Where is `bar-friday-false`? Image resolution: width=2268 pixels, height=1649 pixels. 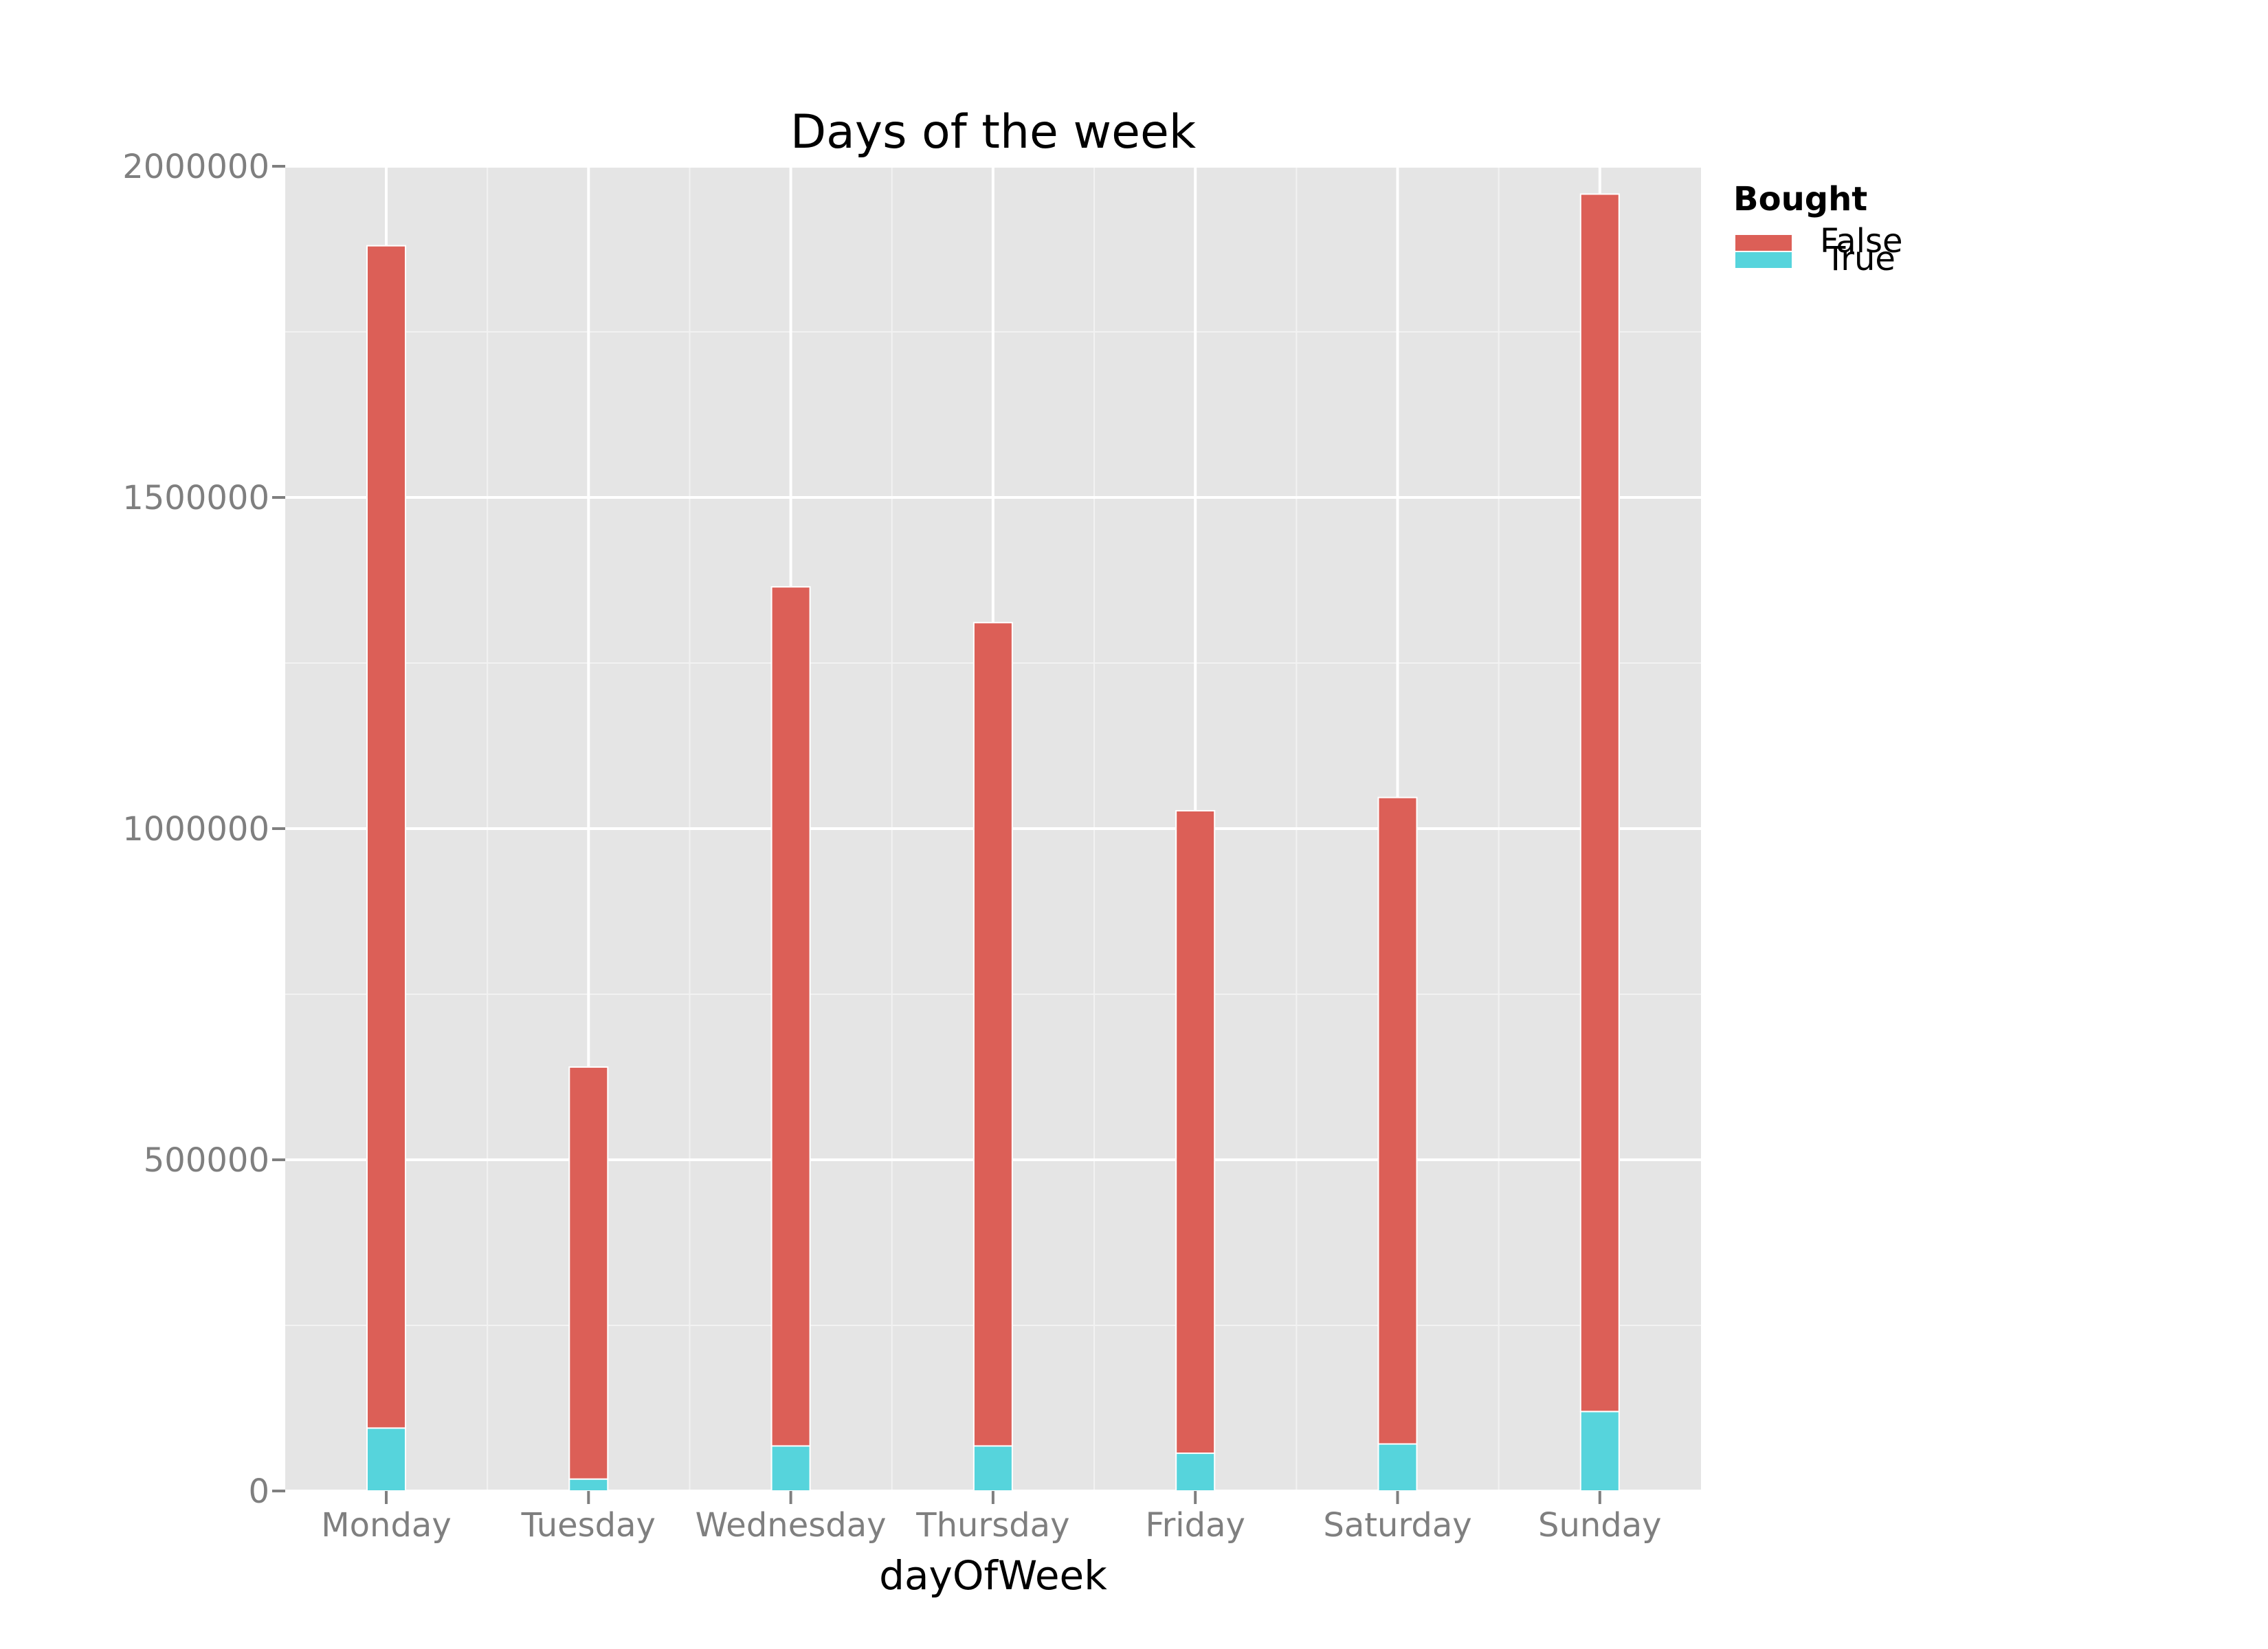 bar-friday-false is located at coordinates (1195, 1132).